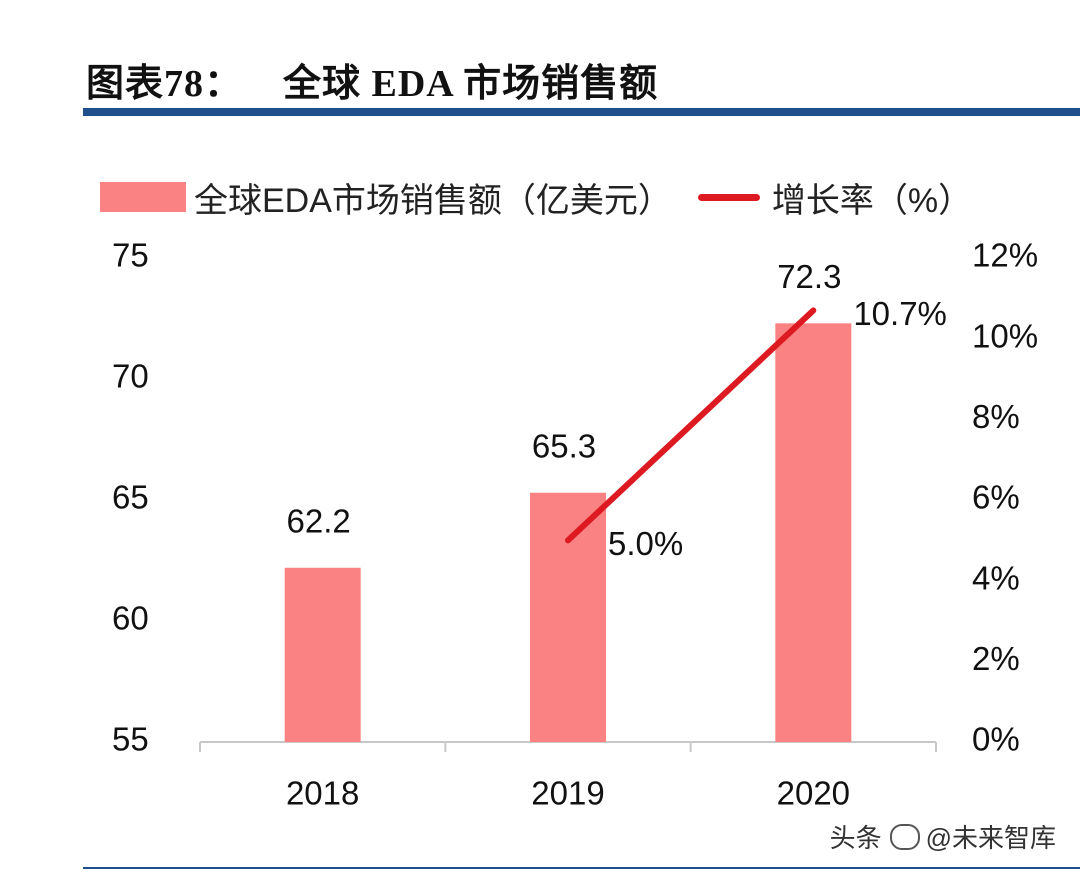 The image size is (1080, 874). What do you see at coordinates (564, 445) in the screenshot?
I see `bar-value-label: 65.3` at bounding box center [564, 445].